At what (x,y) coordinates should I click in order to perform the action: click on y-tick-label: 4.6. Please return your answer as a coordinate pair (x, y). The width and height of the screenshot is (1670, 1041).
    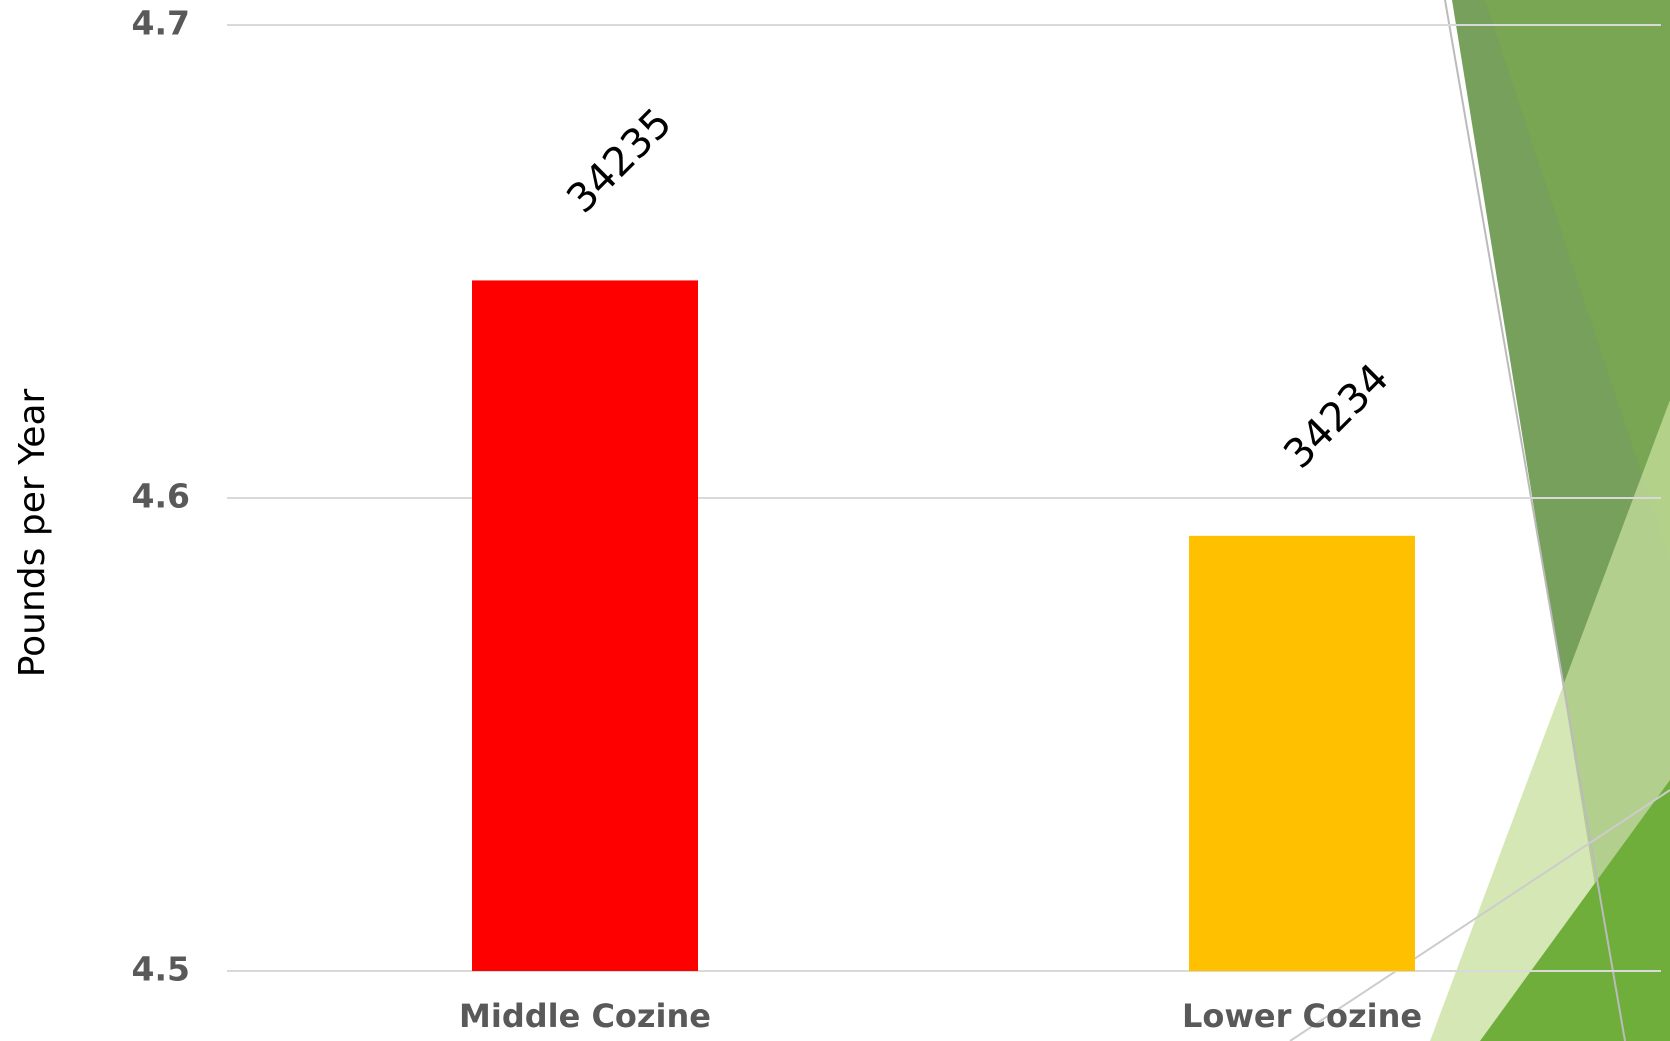
    Looking at the image, I should click on (161, 496).